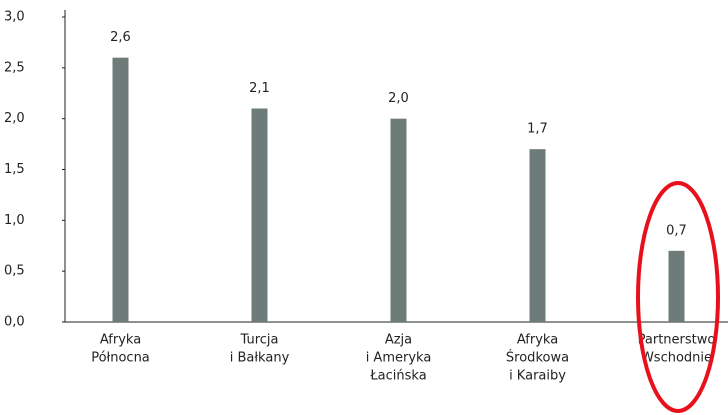 The width and height of the screenshot is (728, 415). I want to click on highlight-ellipse, so click(678, 297).